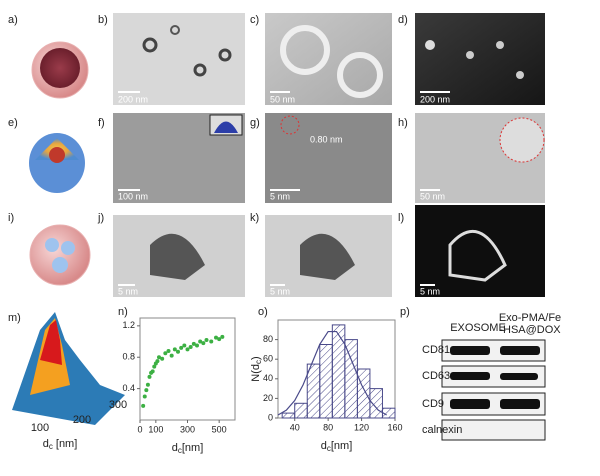  Describe the element at coordinates (155, 429) in the screenshot. I see `x-tick-label: 100` at that location.